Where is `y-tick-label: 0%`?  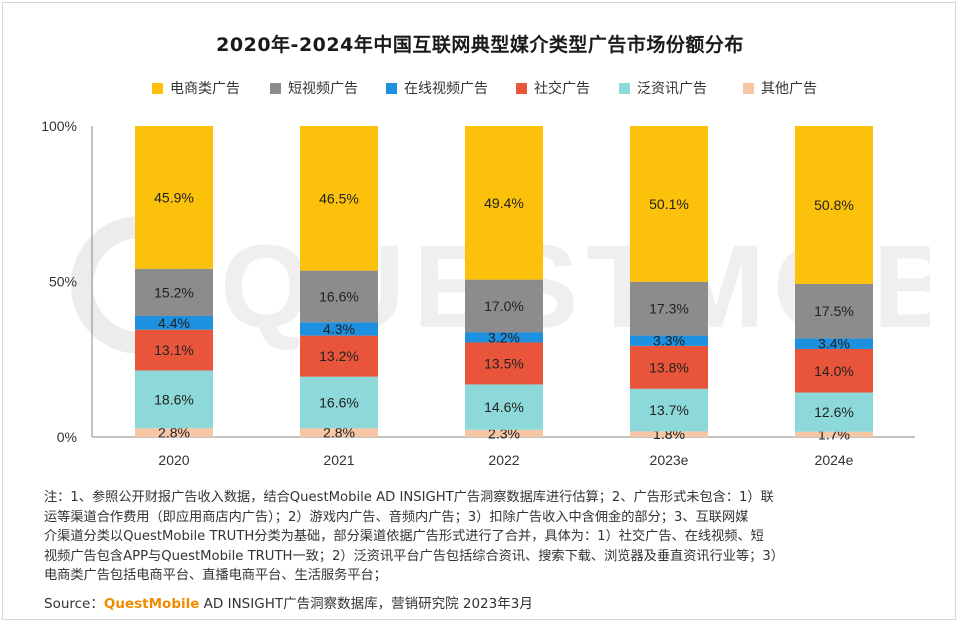
y-tick-label: 0% is located at coordinates (67, 437).